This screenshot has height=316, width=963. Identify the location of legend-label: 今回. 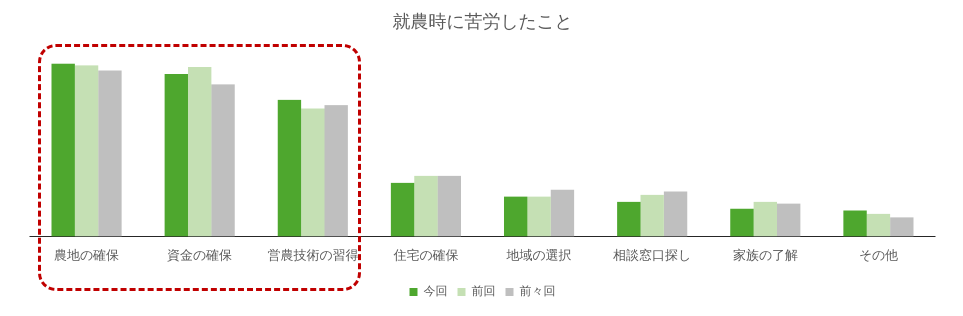
(436, 291).